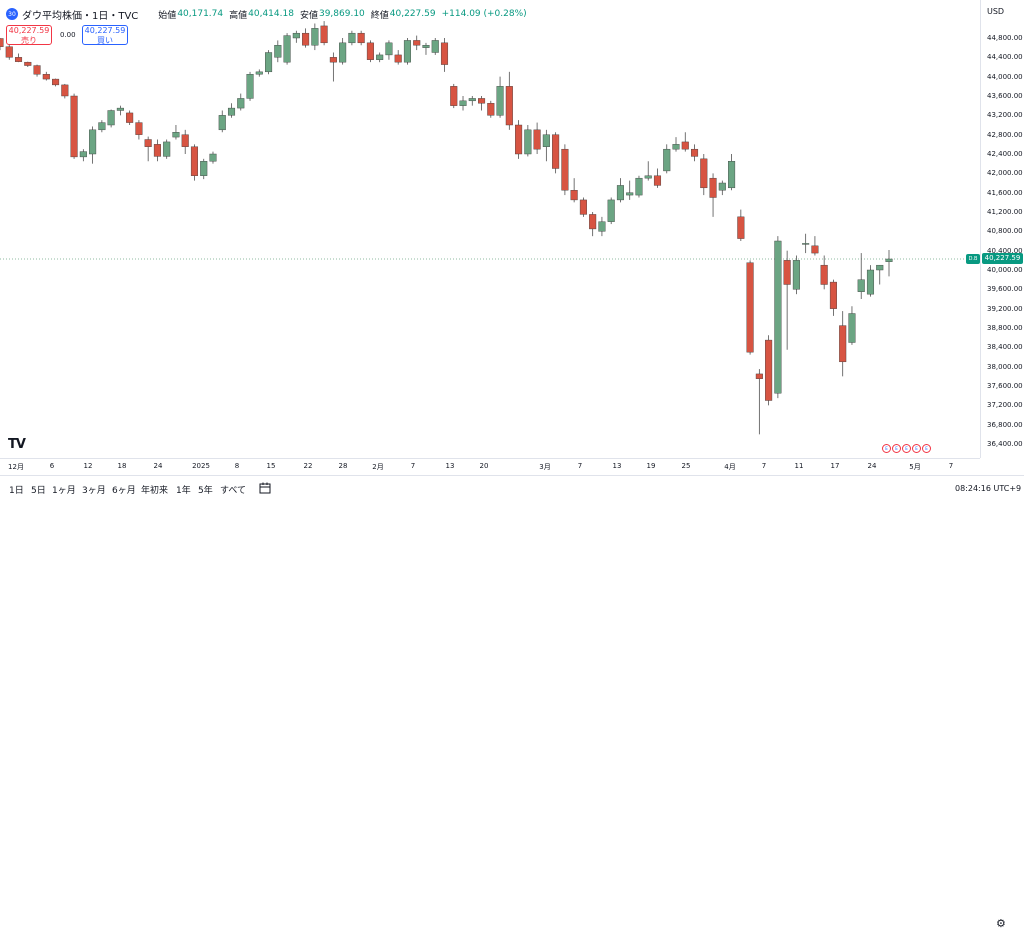 This screenshot has width=1024, height=930. I want to click on tradingview-logo-icon: TV, so click(17, 444).